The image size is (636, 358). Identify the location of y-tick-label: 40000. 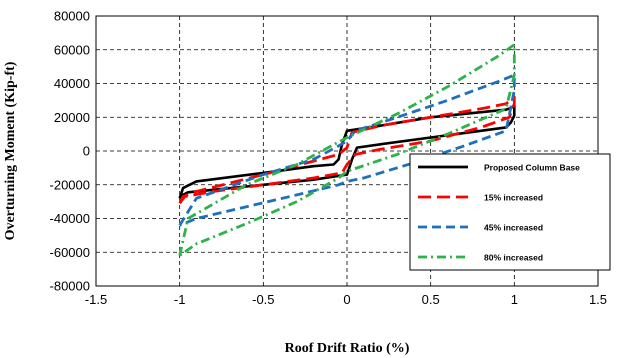
(72, 83).